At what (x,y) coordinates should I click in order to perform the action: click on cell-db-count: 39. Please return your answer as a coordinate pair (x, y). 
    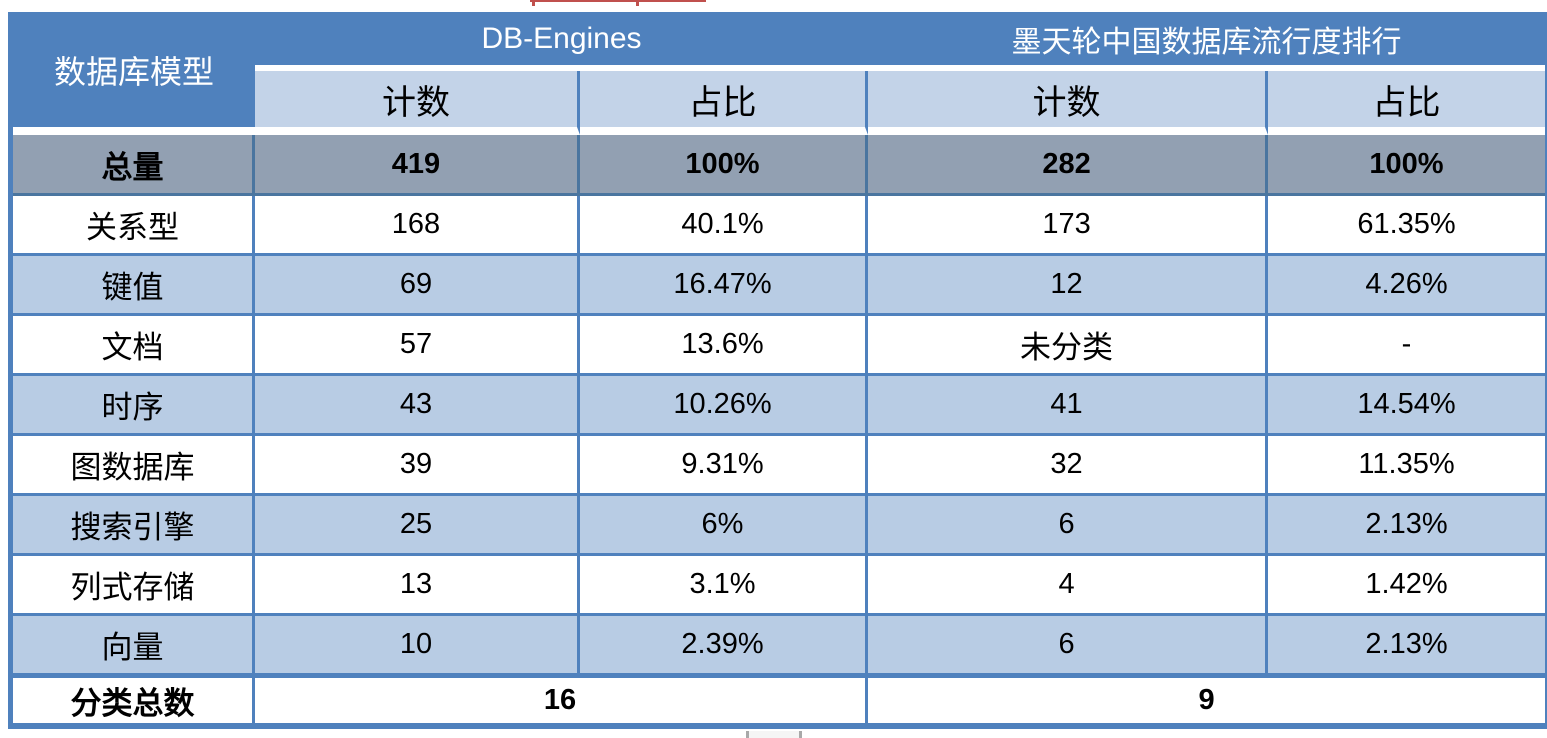
    Looking at the image, I should click on (417, 466).